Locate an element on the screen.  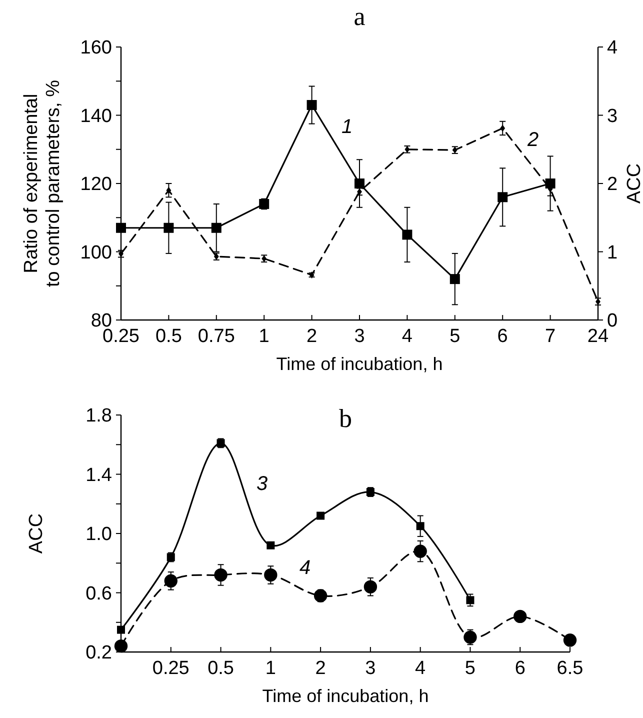
y-tick-label: 120 is located at coordinates (96, 185).